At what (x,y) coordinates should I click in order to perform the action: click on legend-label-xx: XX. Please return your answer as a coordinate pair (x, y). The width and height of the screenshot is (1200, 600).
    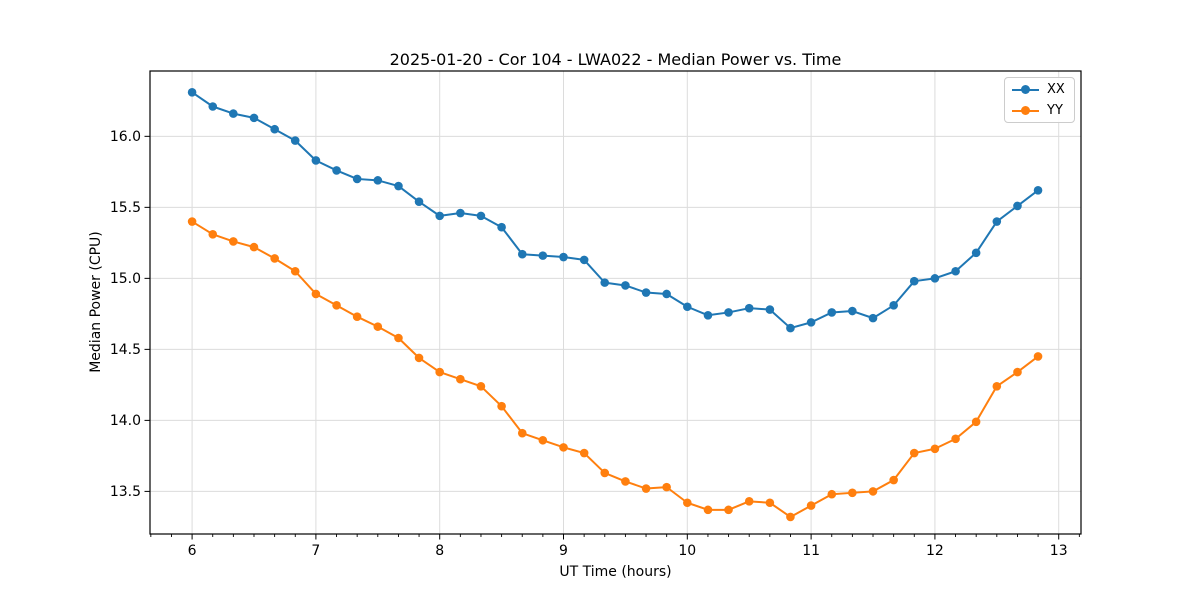
    Looking at the image, I should click on (1056, 89).